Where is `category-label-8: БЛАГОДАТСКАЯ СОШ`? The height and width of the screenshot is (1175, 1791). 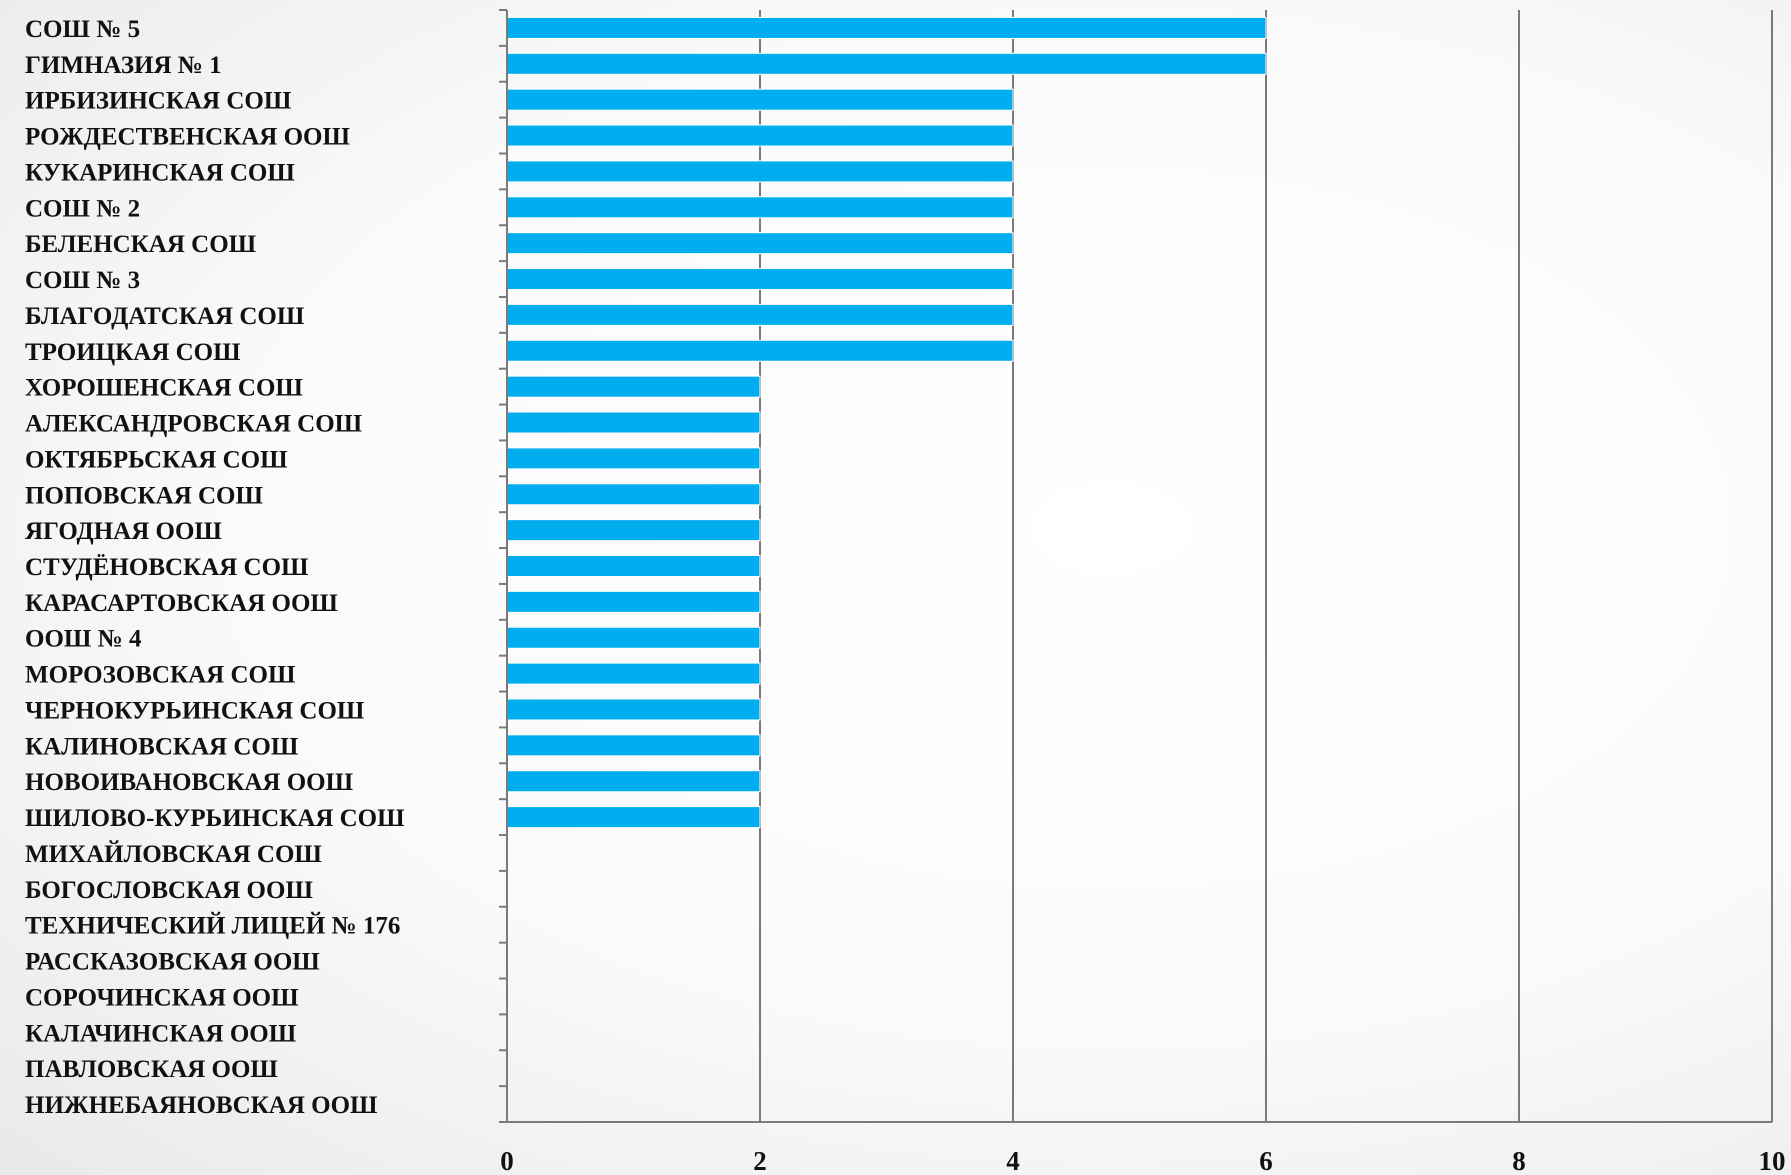 category-label-8: БЛАГОДАТСКАЯ СОШ is located at coordinates (165, 316).